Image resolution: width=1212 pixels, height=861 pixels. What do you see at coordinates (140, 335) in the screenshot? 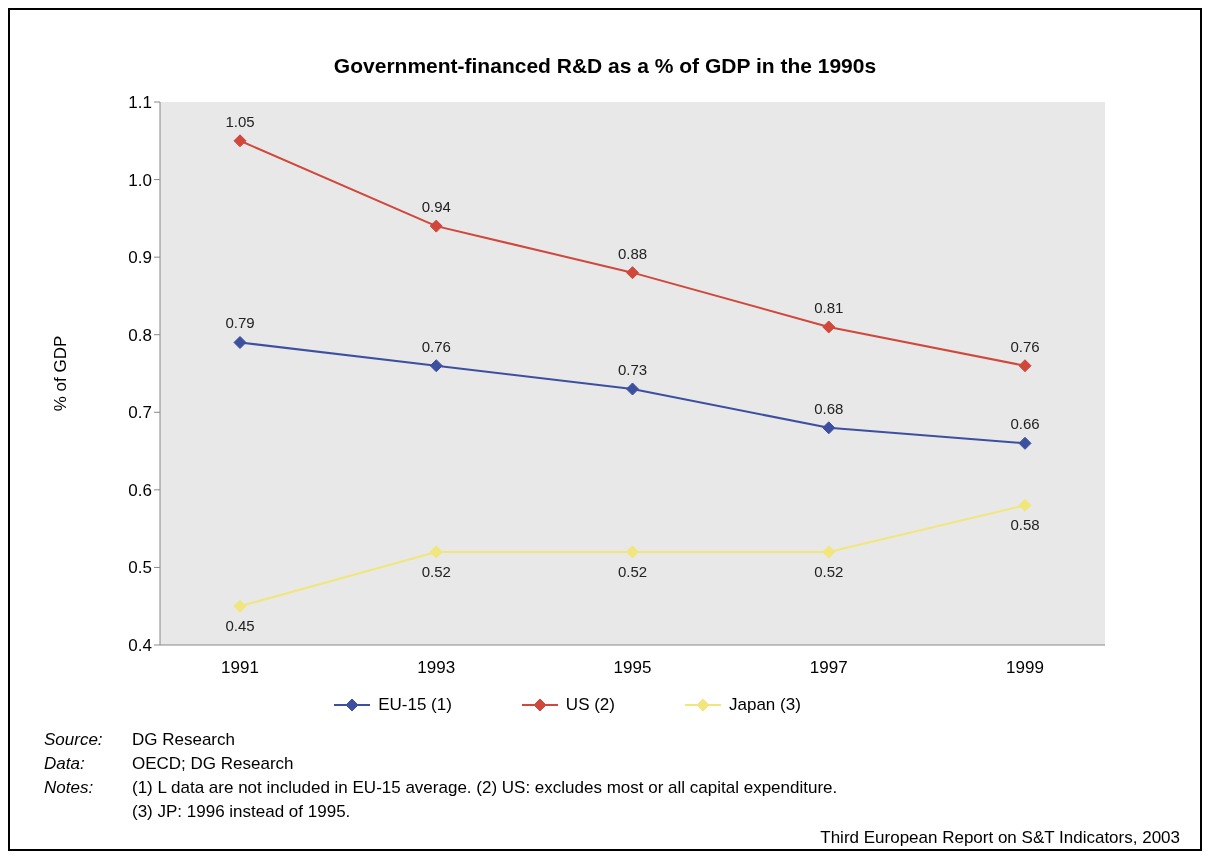
I see `y-tick-label: 0.8` at bounding box center [140, 335].